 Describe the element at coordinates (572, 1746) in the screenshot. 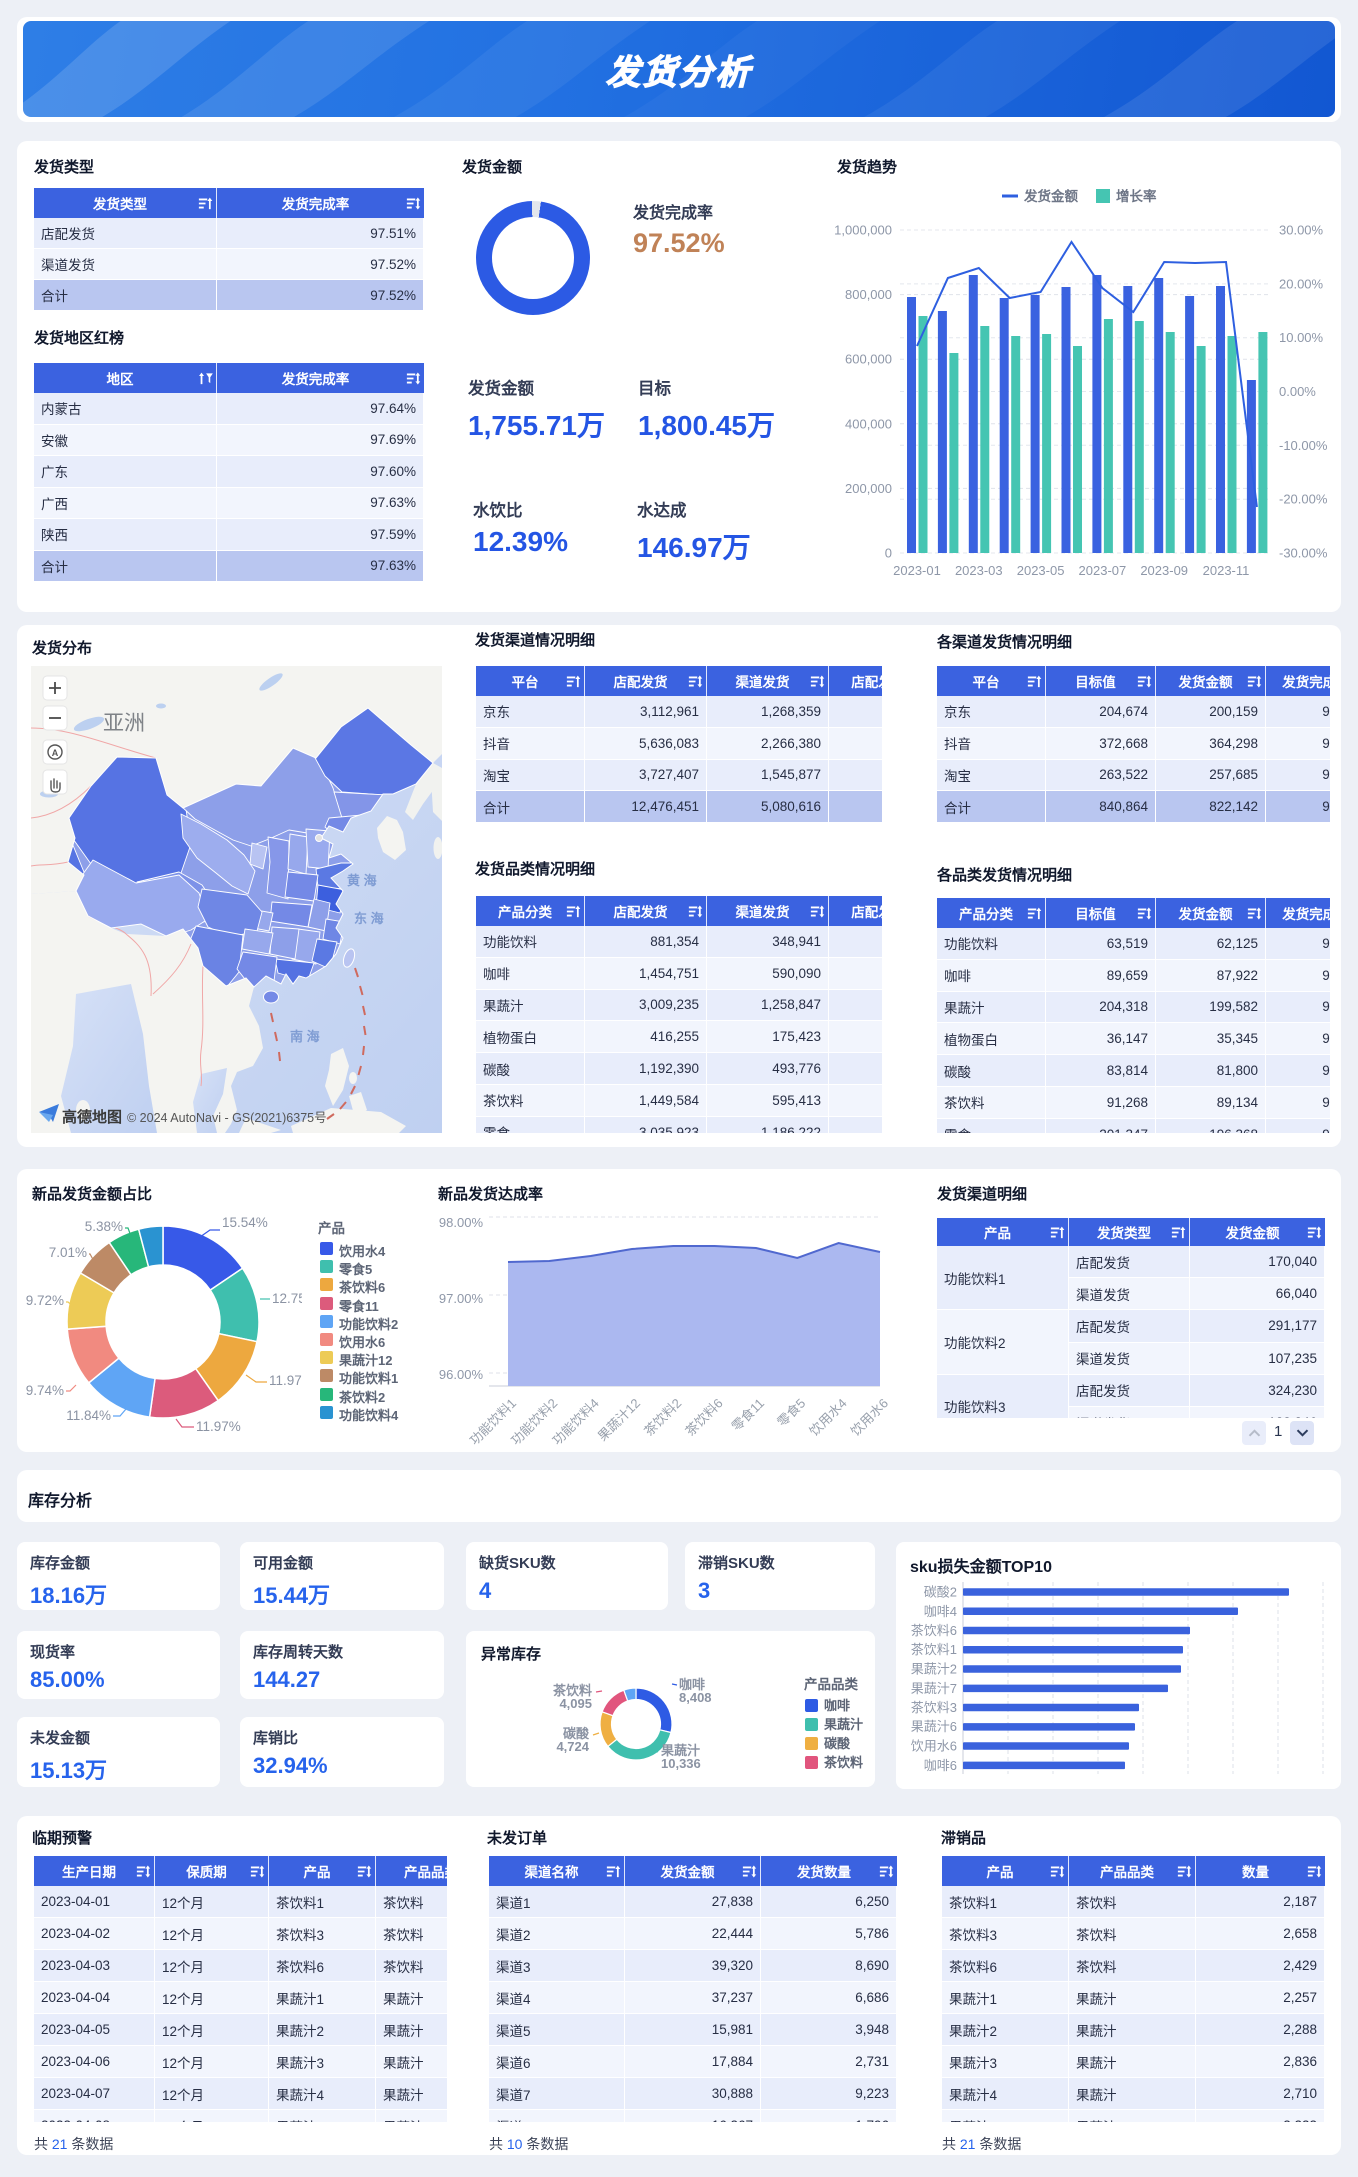

I see `svg-text: 4,724` at that location.